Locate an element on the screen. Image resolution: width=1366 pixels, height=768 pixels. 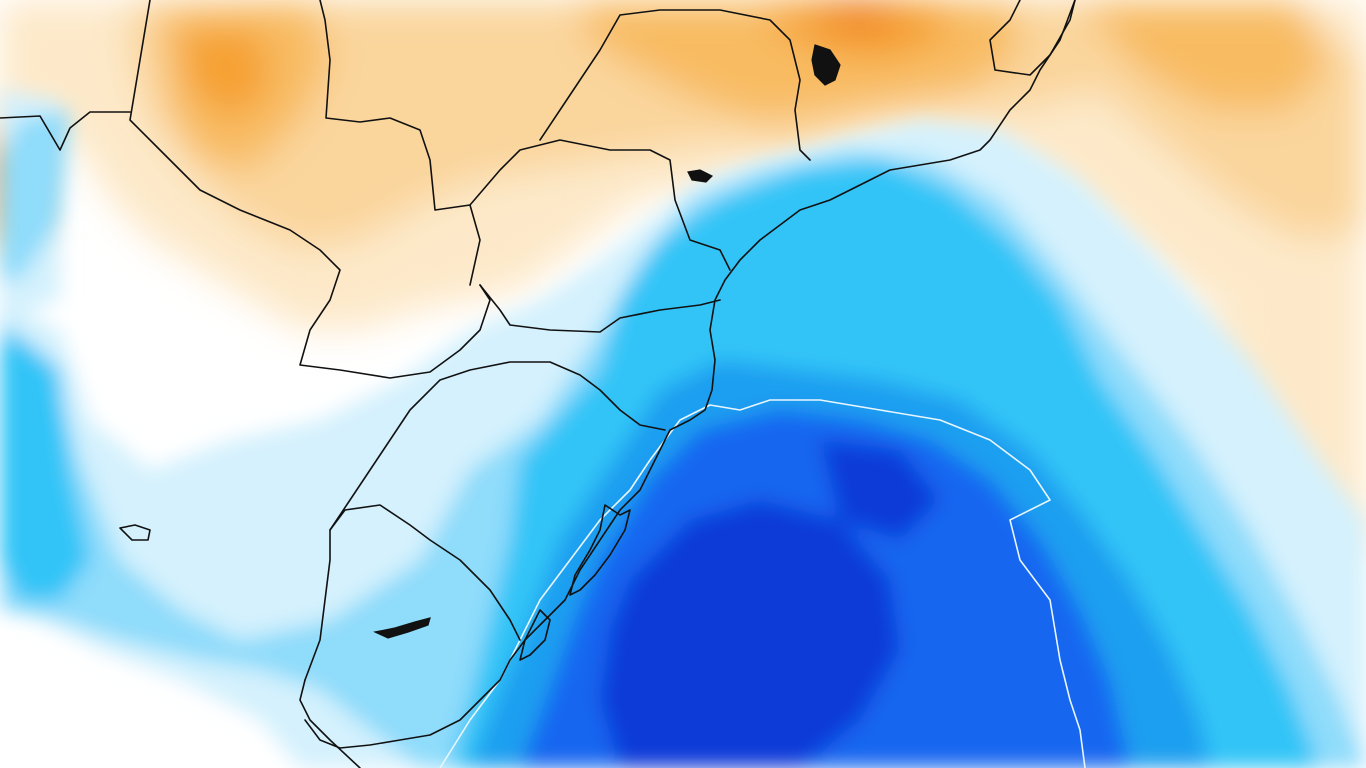
border-uruguay is located at coordinates (412, 592).